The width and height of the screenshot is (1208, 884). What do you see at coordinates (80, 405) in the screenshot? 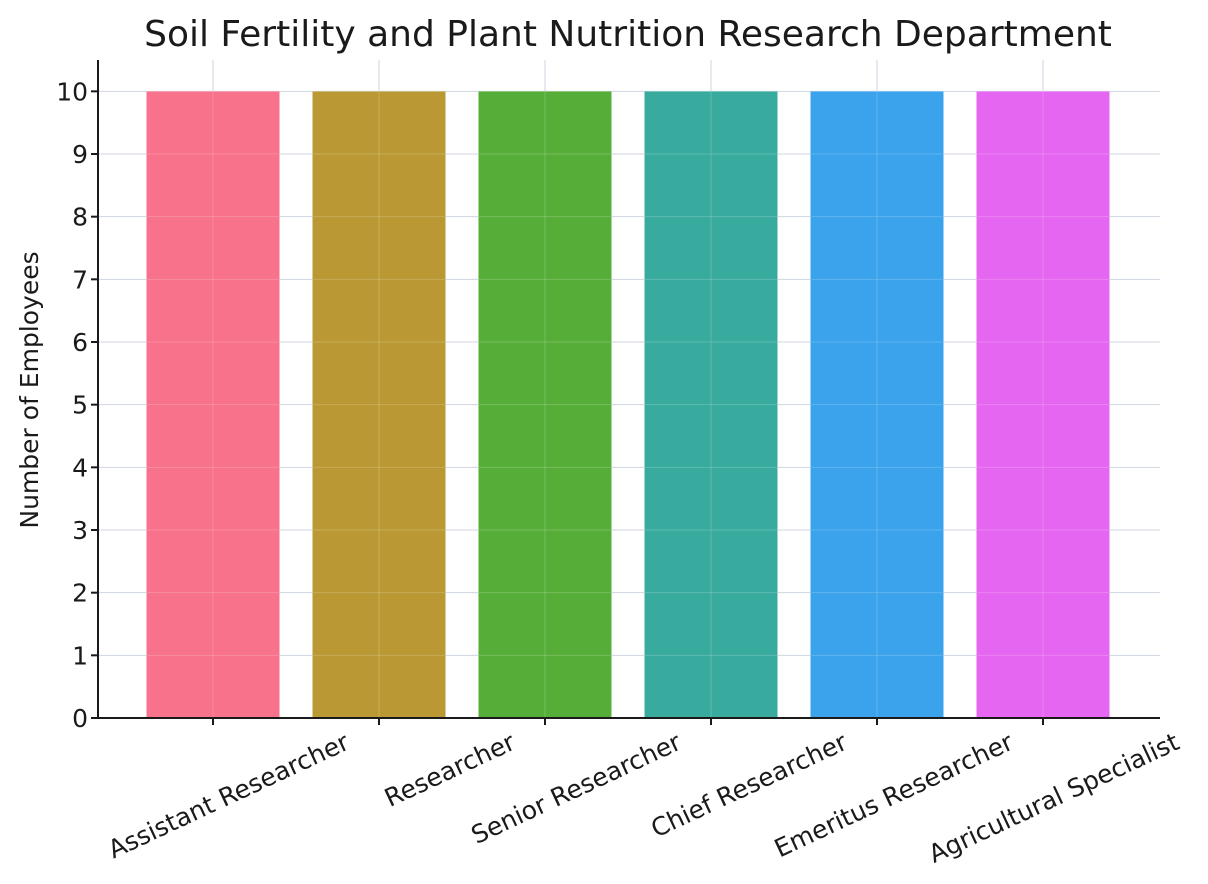
I see `y-tick-label: 5` at bounding box center [80, 405].